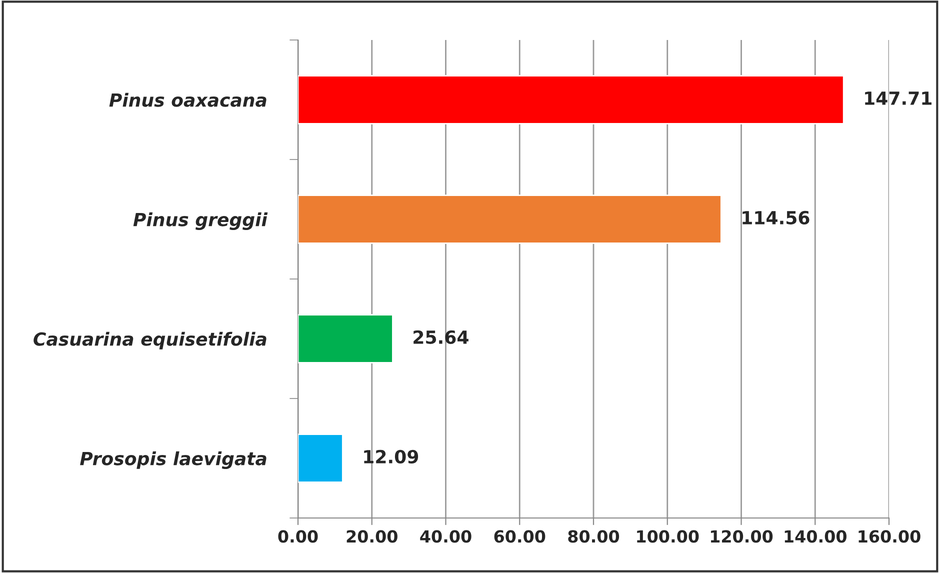 This screenshot has width=940, height=573. Describe the element at coordinates (815, 536) in the screenshot. I see `x-tick-label: 140.00` at that location.